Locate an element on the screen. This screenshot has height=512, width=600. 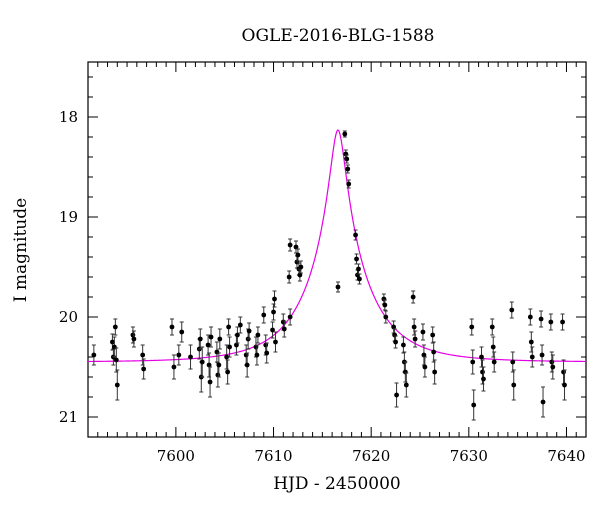
y-tick-label: 19 is located at coordinates (68, 217).